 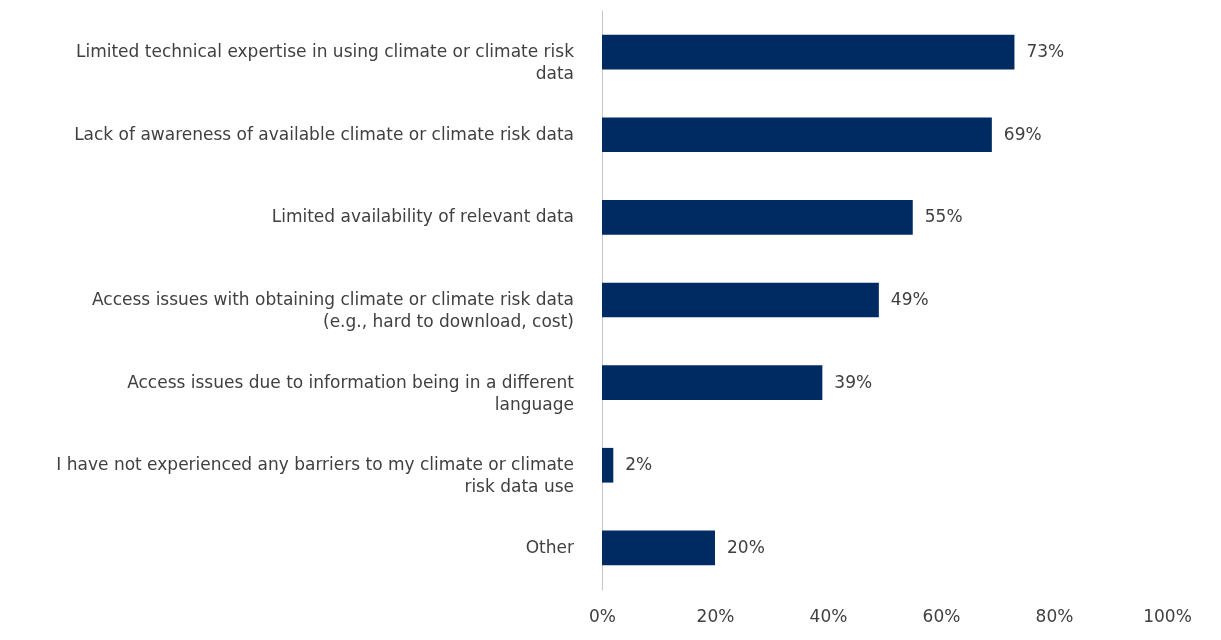 What do you see at coordinates (853, 381) in the screenshot?
I see `data-label: 39%` at bounding box center [853, 381].